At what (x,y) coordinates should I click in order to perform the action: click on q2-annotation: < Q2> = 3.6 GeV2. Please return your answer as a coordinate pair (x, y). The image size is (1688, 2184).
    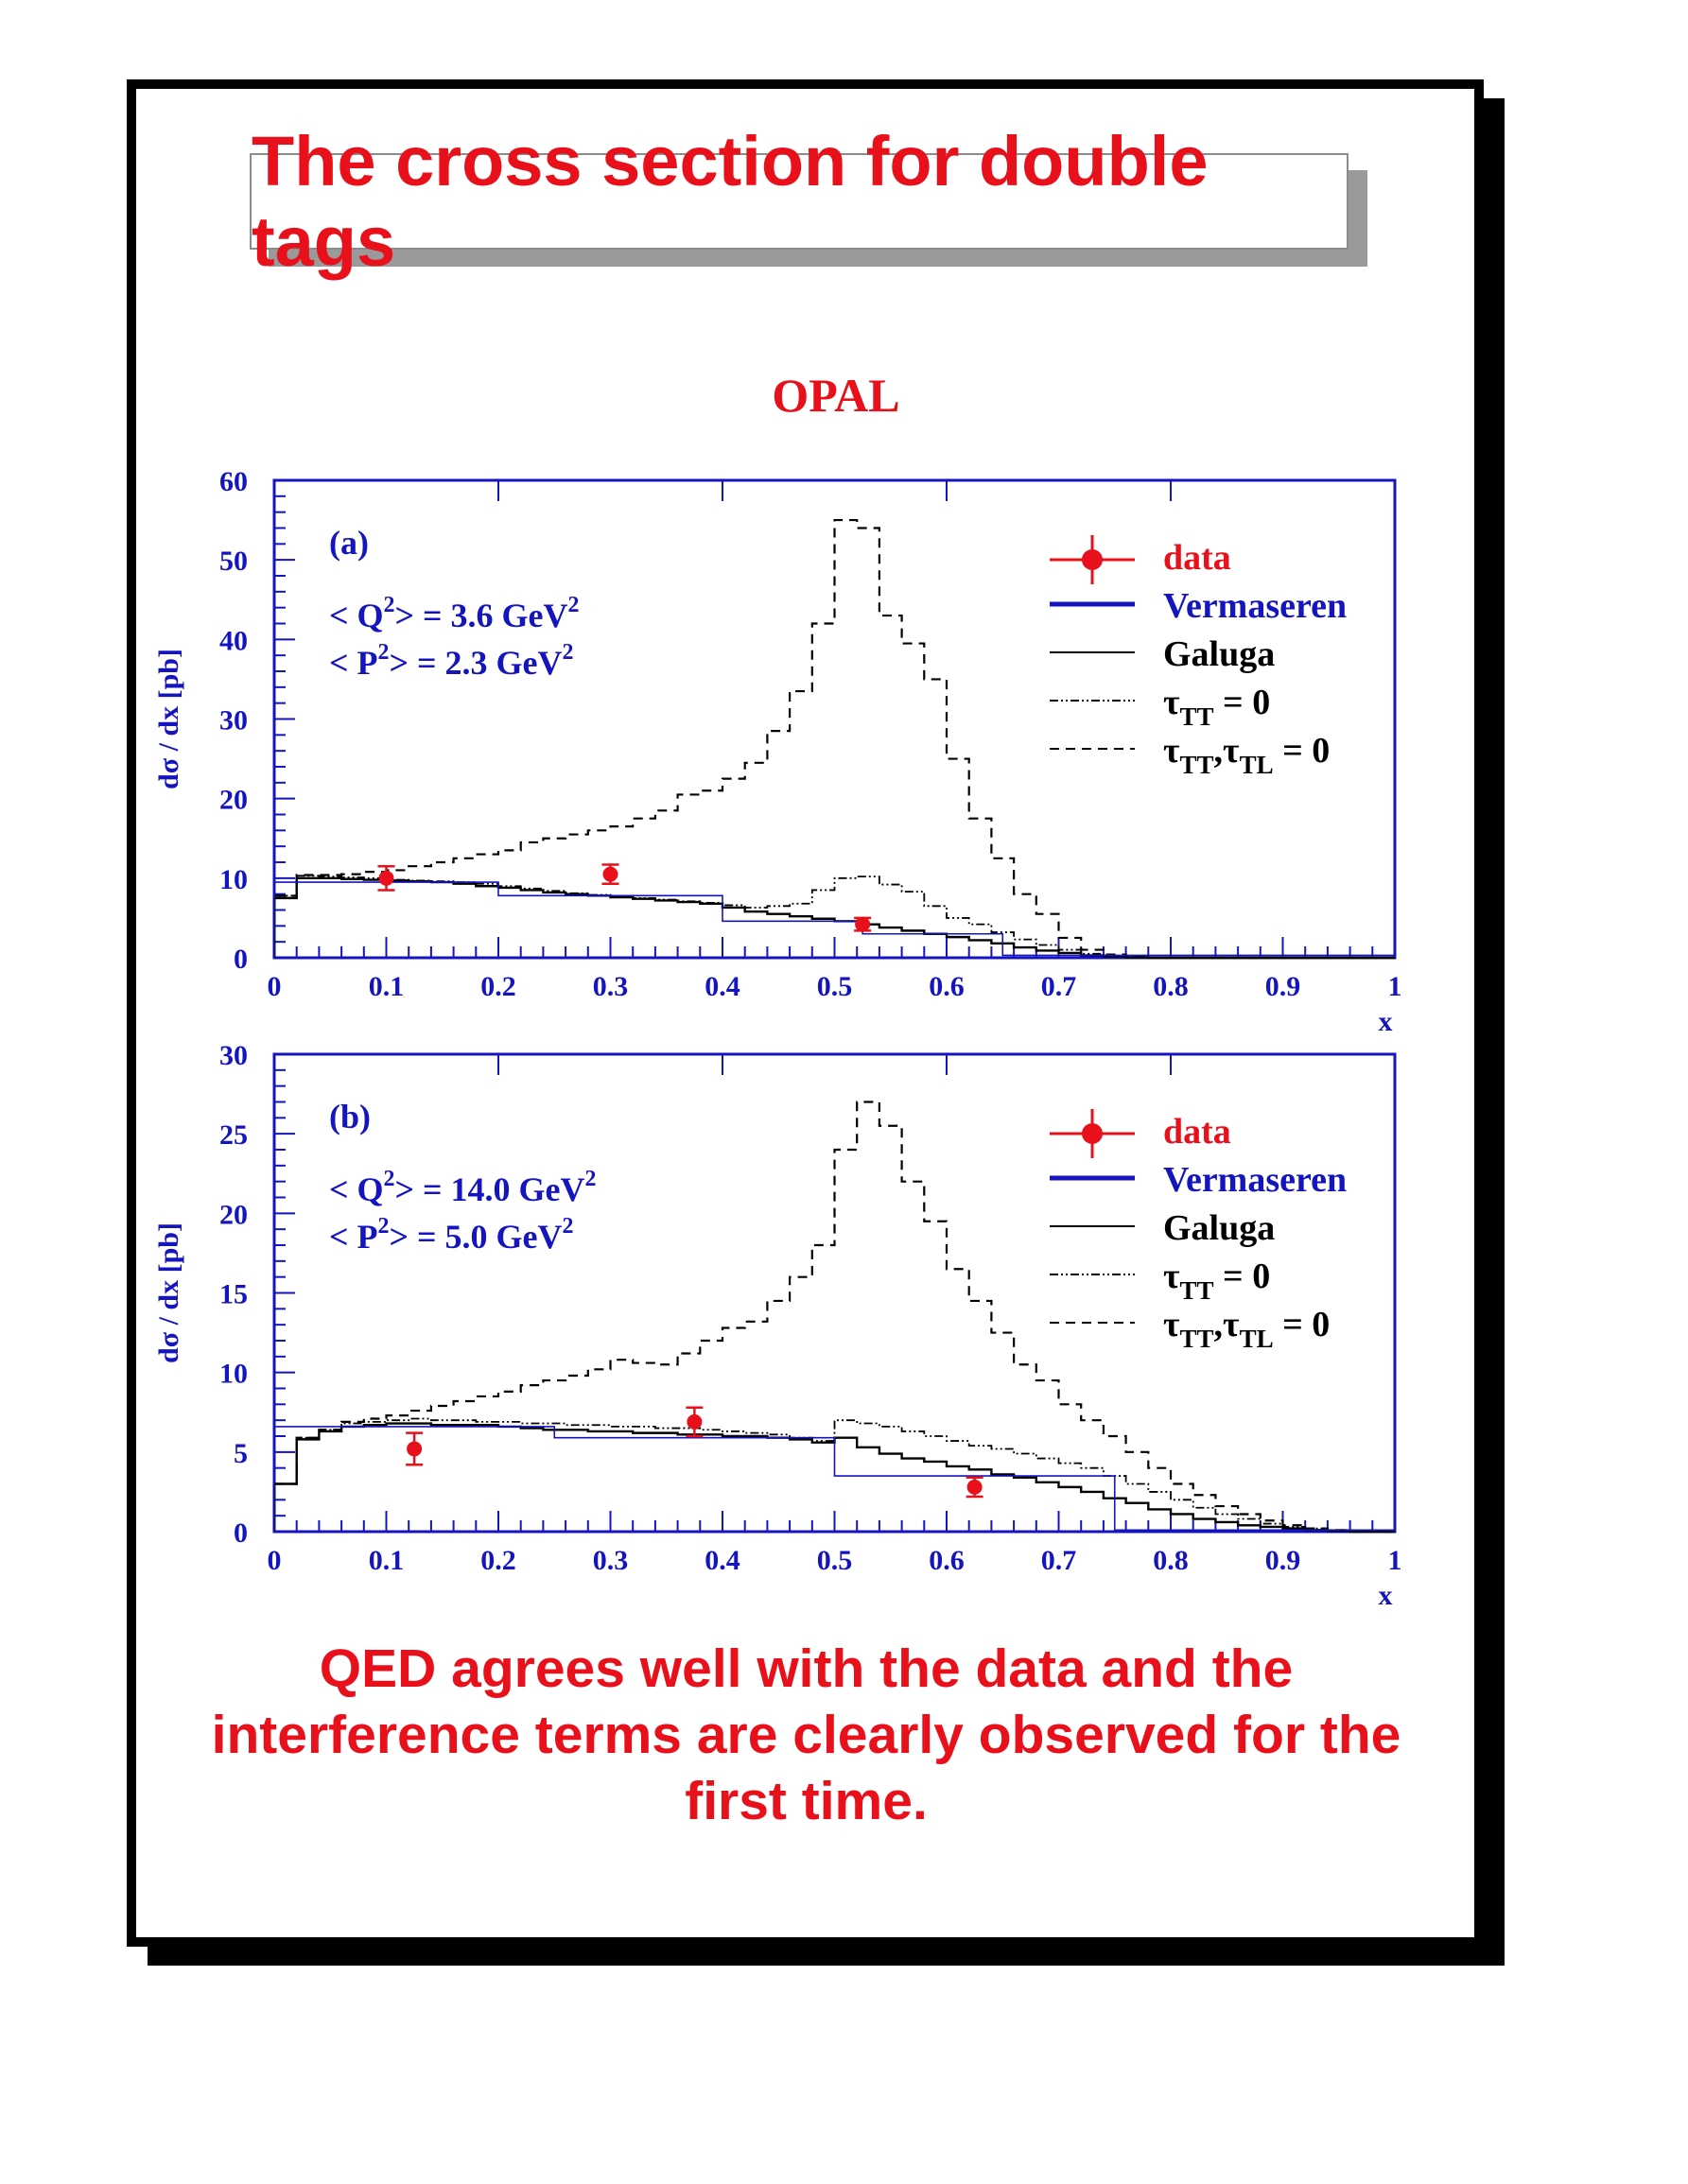
    Looking at the image, I should click on (454, 613).